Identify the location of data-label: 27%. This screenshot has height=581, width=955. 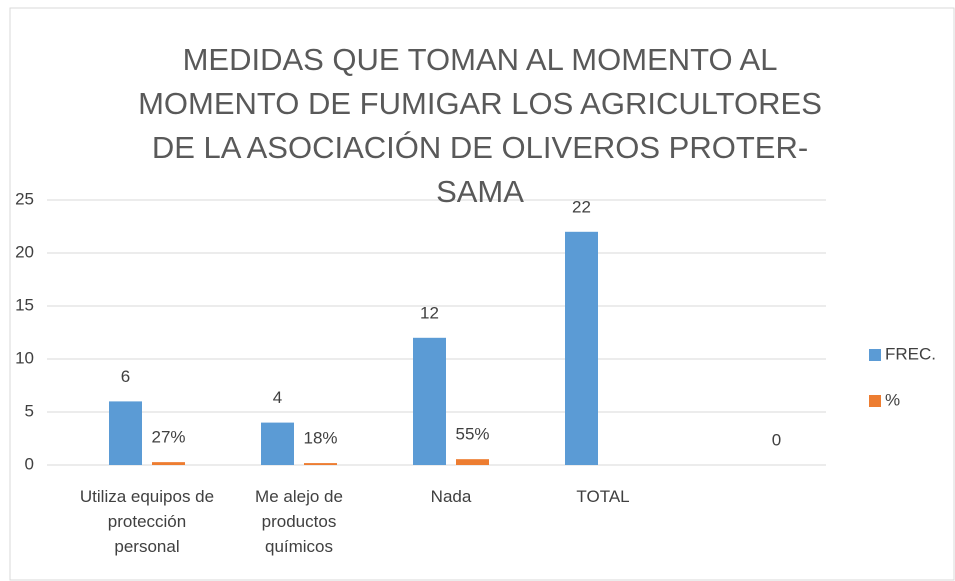
(168, 437).